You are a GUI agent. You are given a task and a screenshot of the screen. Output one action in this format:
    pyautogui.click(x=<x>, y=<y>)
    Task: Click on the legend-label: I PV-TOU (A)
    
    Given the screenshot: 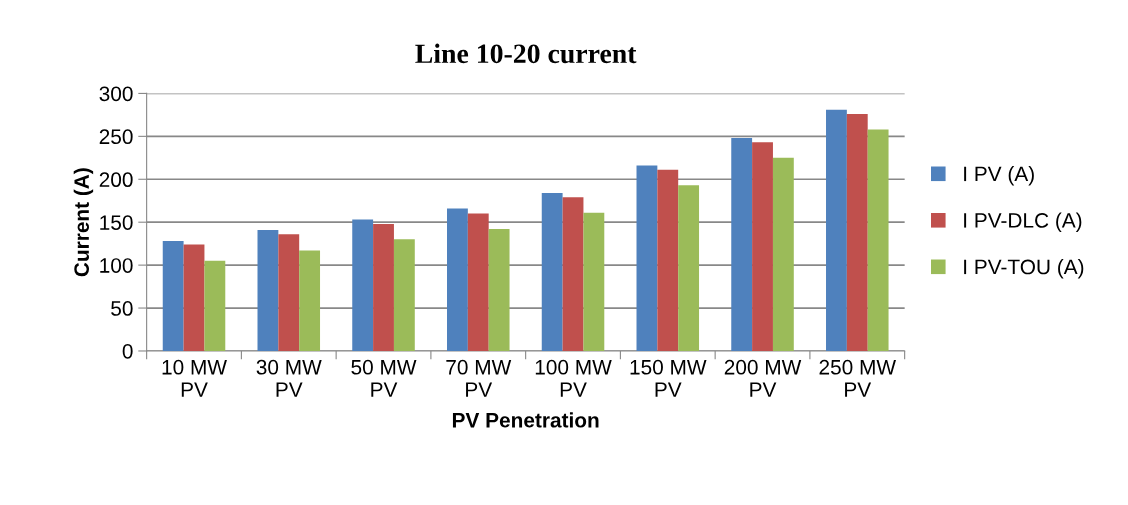 What is the action you would take?
    pyautogui.click(x=1024, y=268)
    